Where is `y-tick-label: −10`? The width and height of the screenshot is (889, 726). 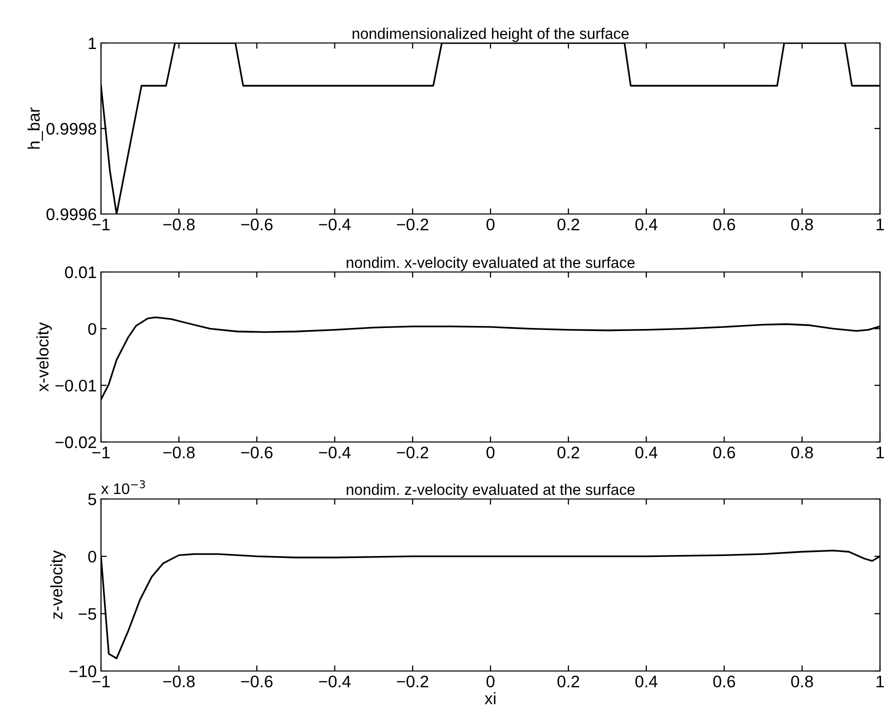
y-tick-label: −10 is located at coordinates (82, 671).